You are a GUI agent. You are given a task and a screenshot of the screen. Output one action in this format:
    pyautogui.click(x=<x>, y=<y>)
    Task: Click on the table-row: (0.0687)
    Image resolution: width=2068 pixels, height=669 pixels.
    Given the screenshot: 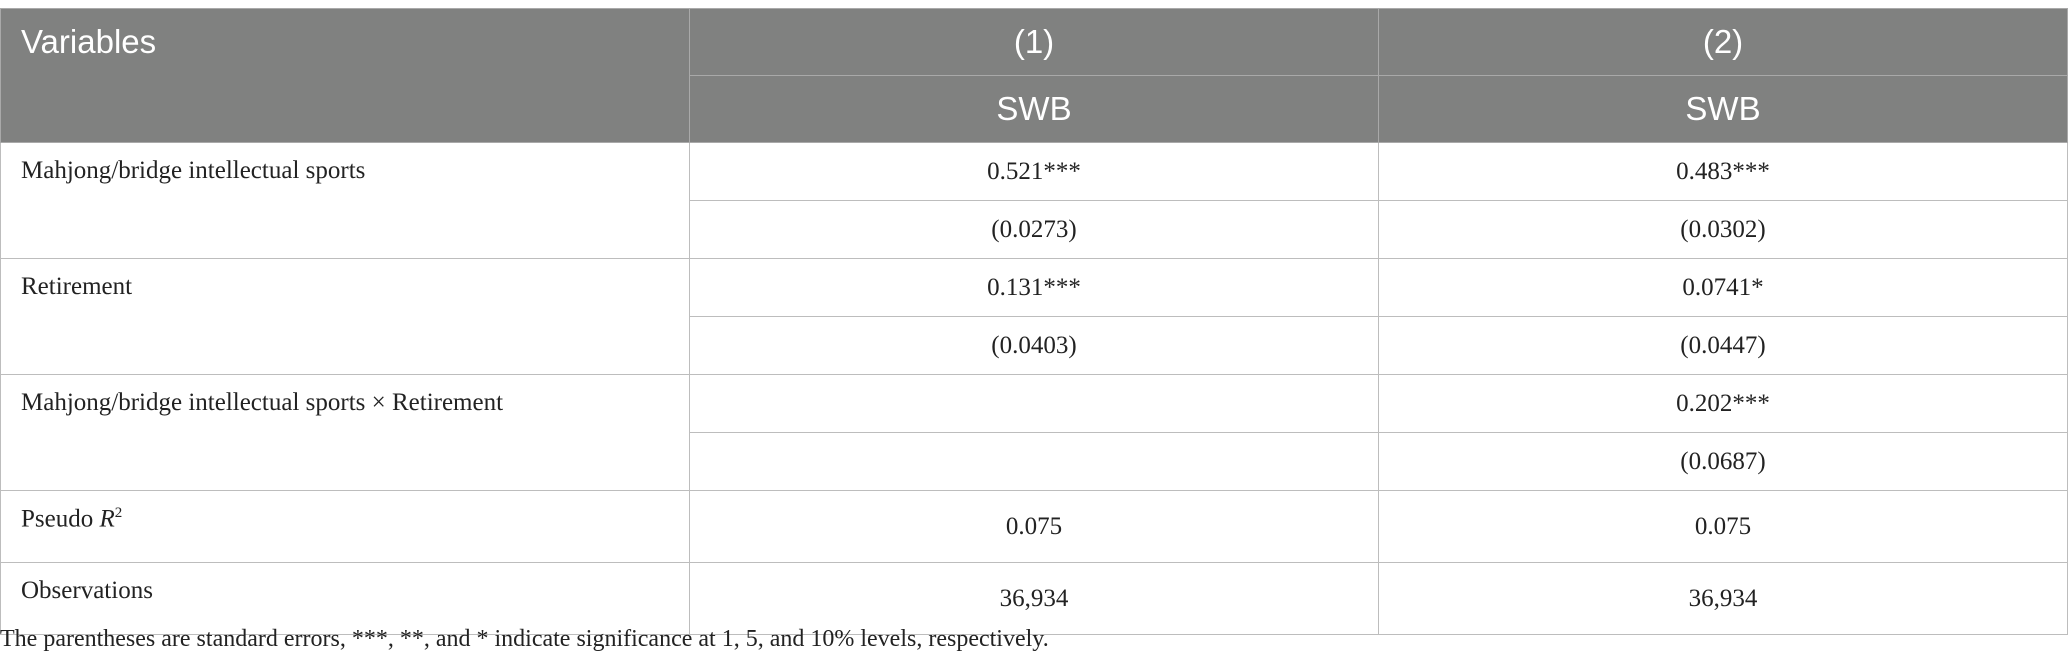 What is the action you would take?
    pyautogui.click(x=1034, y=461)
    